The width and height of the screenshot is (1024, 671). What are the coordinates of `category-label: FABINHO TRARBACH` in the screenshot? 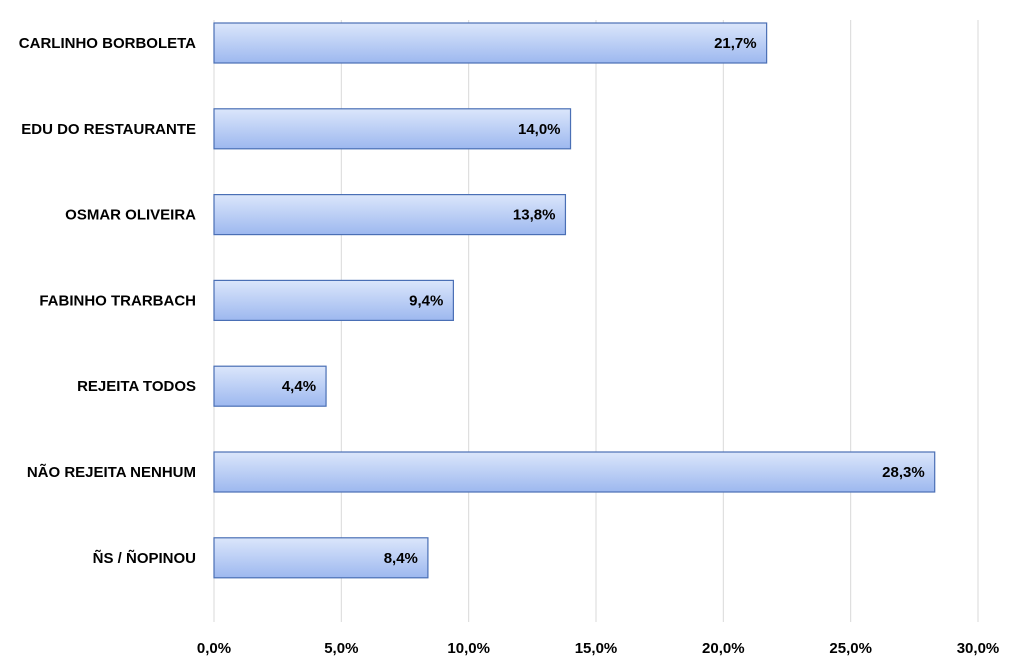 It's located at (117, 300).